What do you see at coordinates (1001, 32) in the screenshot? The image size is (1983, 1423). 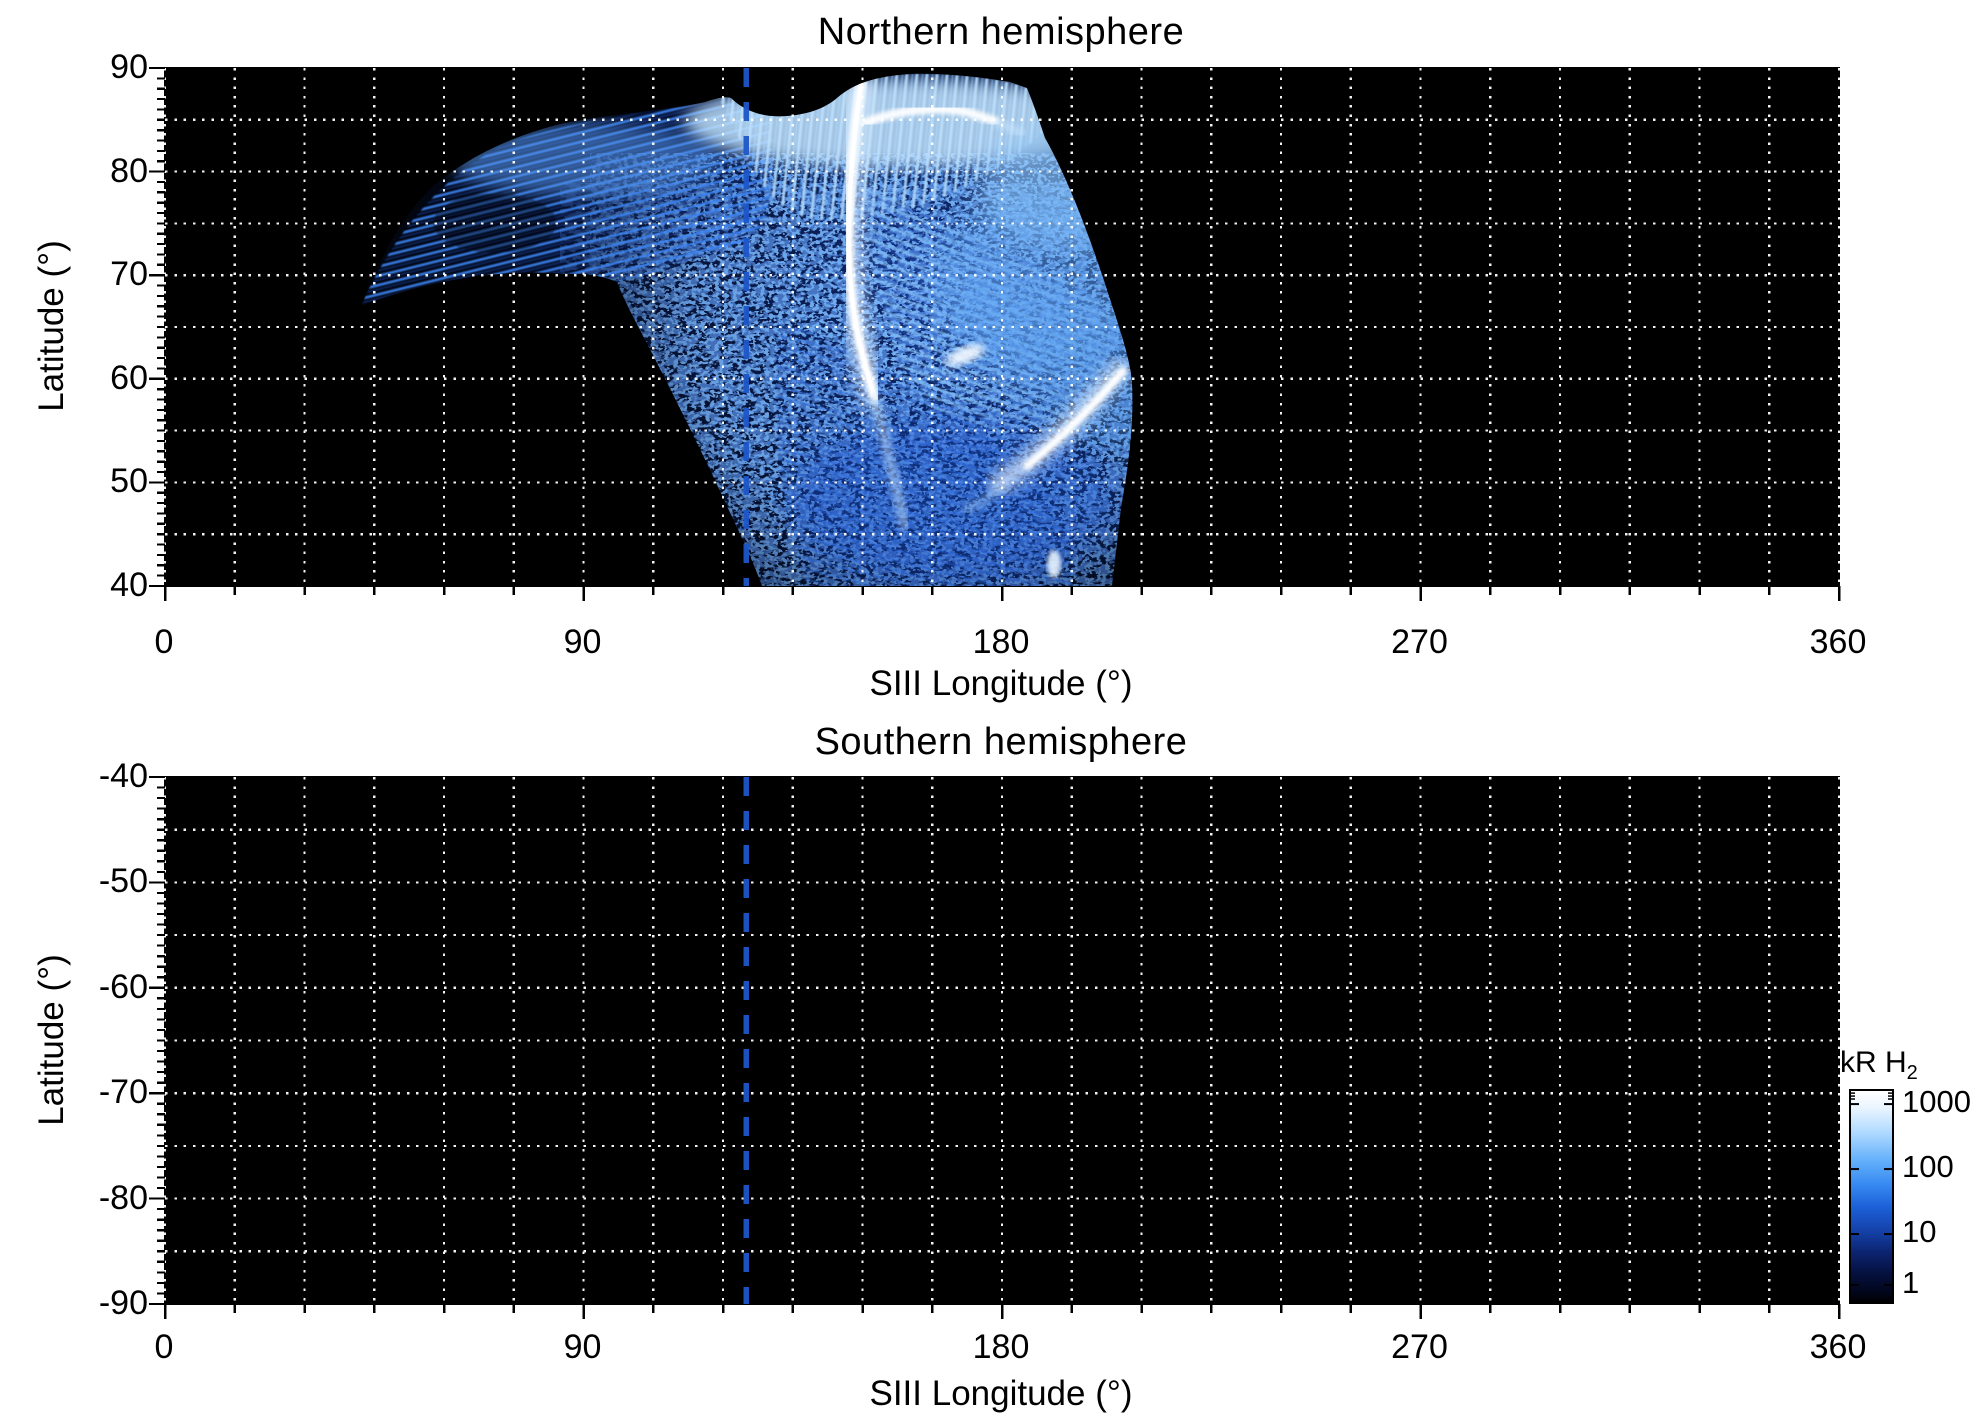 I see `north-panel-title: Northern hemisphere` at bounding box center [1001, 32].